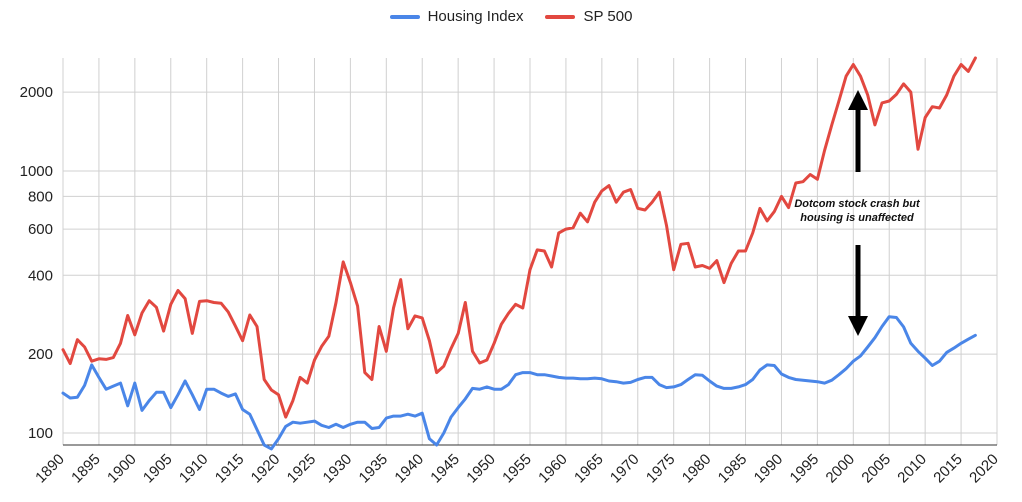  What do you see at coordinates (302, 469) in the screenshot?
I see `x-tick-label-1925: 1925` at bounding box center [302, 469].